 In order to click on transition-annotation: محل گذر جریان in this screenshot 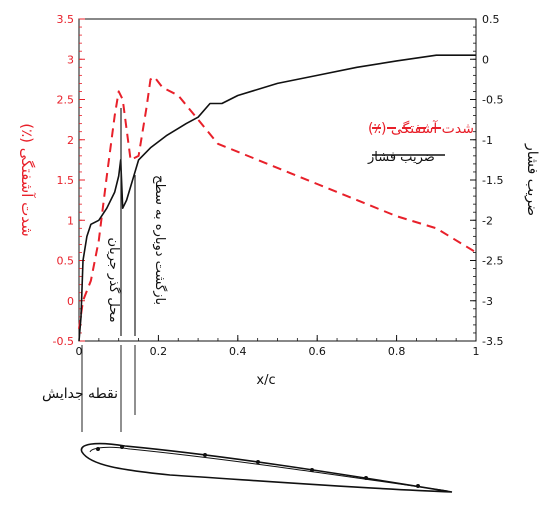, I will do `click(114, 279)`.